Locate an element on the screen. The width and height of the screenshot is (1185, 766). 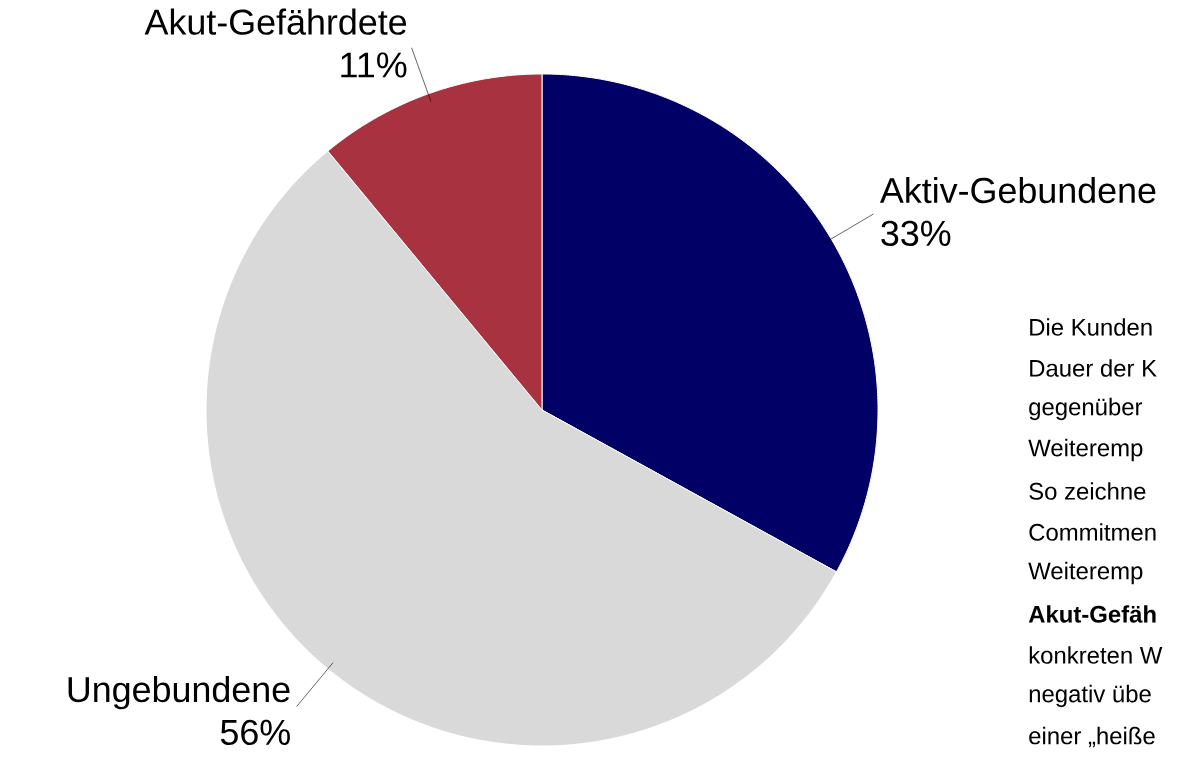
slice-label: Akut-Gefährdete is located at coordinates (275, 21).